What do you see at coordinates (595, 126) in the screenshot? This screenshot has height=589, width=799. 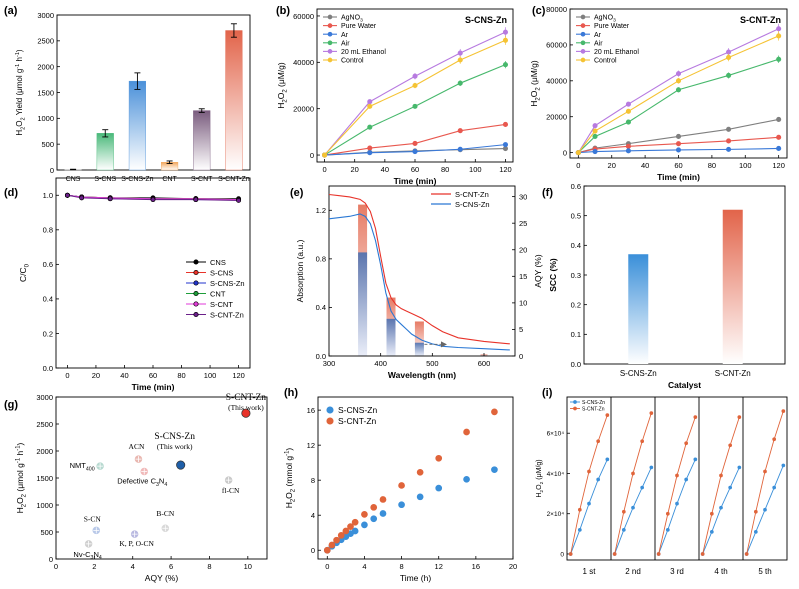 I see `panel-c-point-20 mL Ethanol-1` at bounding box center [595, 126].